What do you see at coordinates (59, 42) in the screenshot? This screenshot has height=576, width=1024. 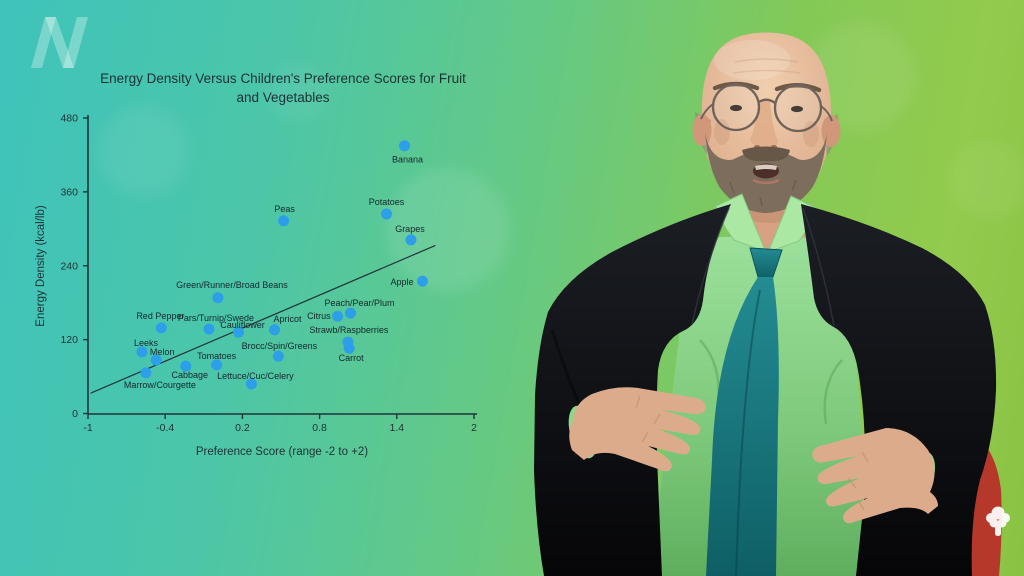 I see `nutritionfacts-n-logo` at bounding box center [59, 42].